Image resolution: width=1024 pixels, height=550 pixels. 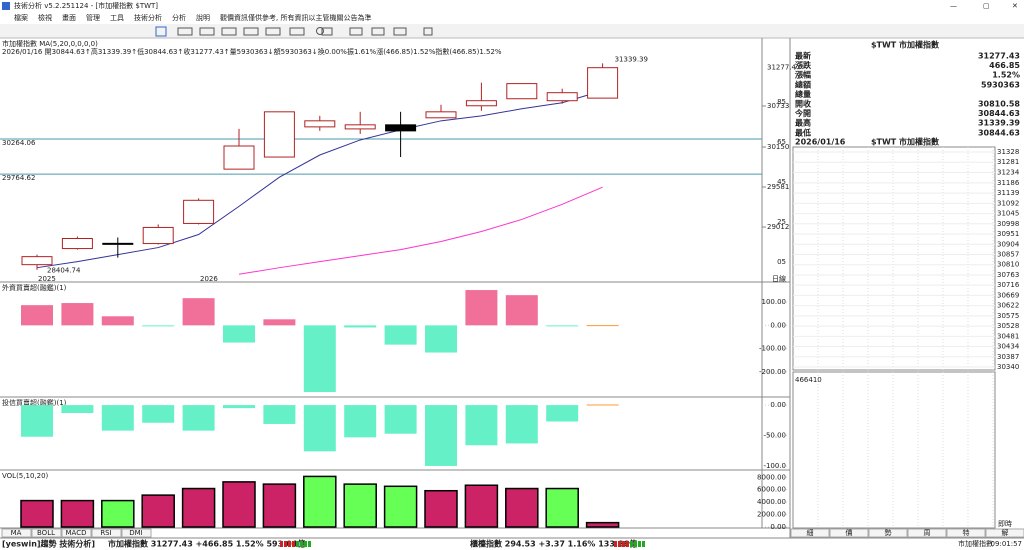 I want to click on y-tick-label: 30150, so click(x=778, y=147).